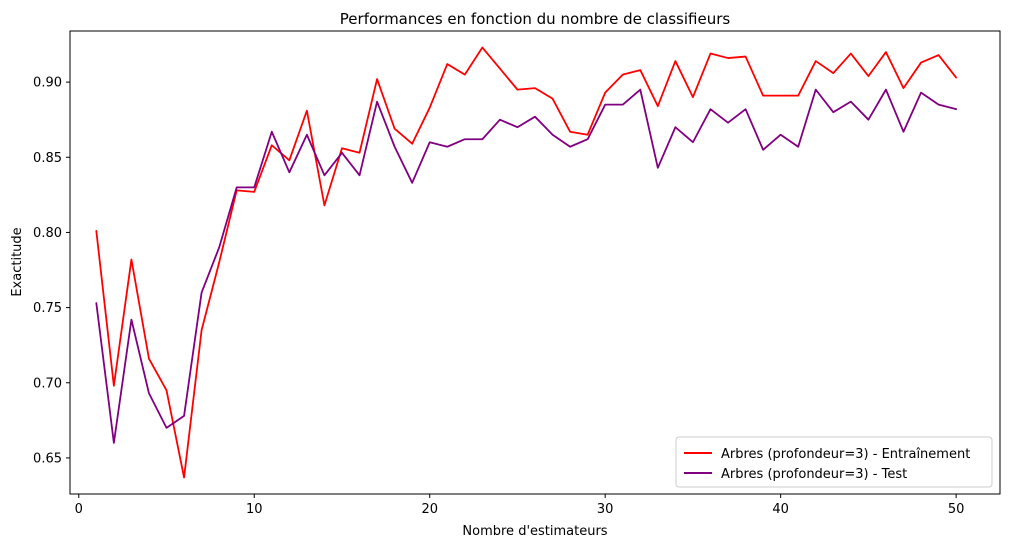 The image size is (1010, 547). Describe the element at coordinates (534, 531) in the screenshot. I see `x-axis-label: Nombre d'estimateurs` at that location.